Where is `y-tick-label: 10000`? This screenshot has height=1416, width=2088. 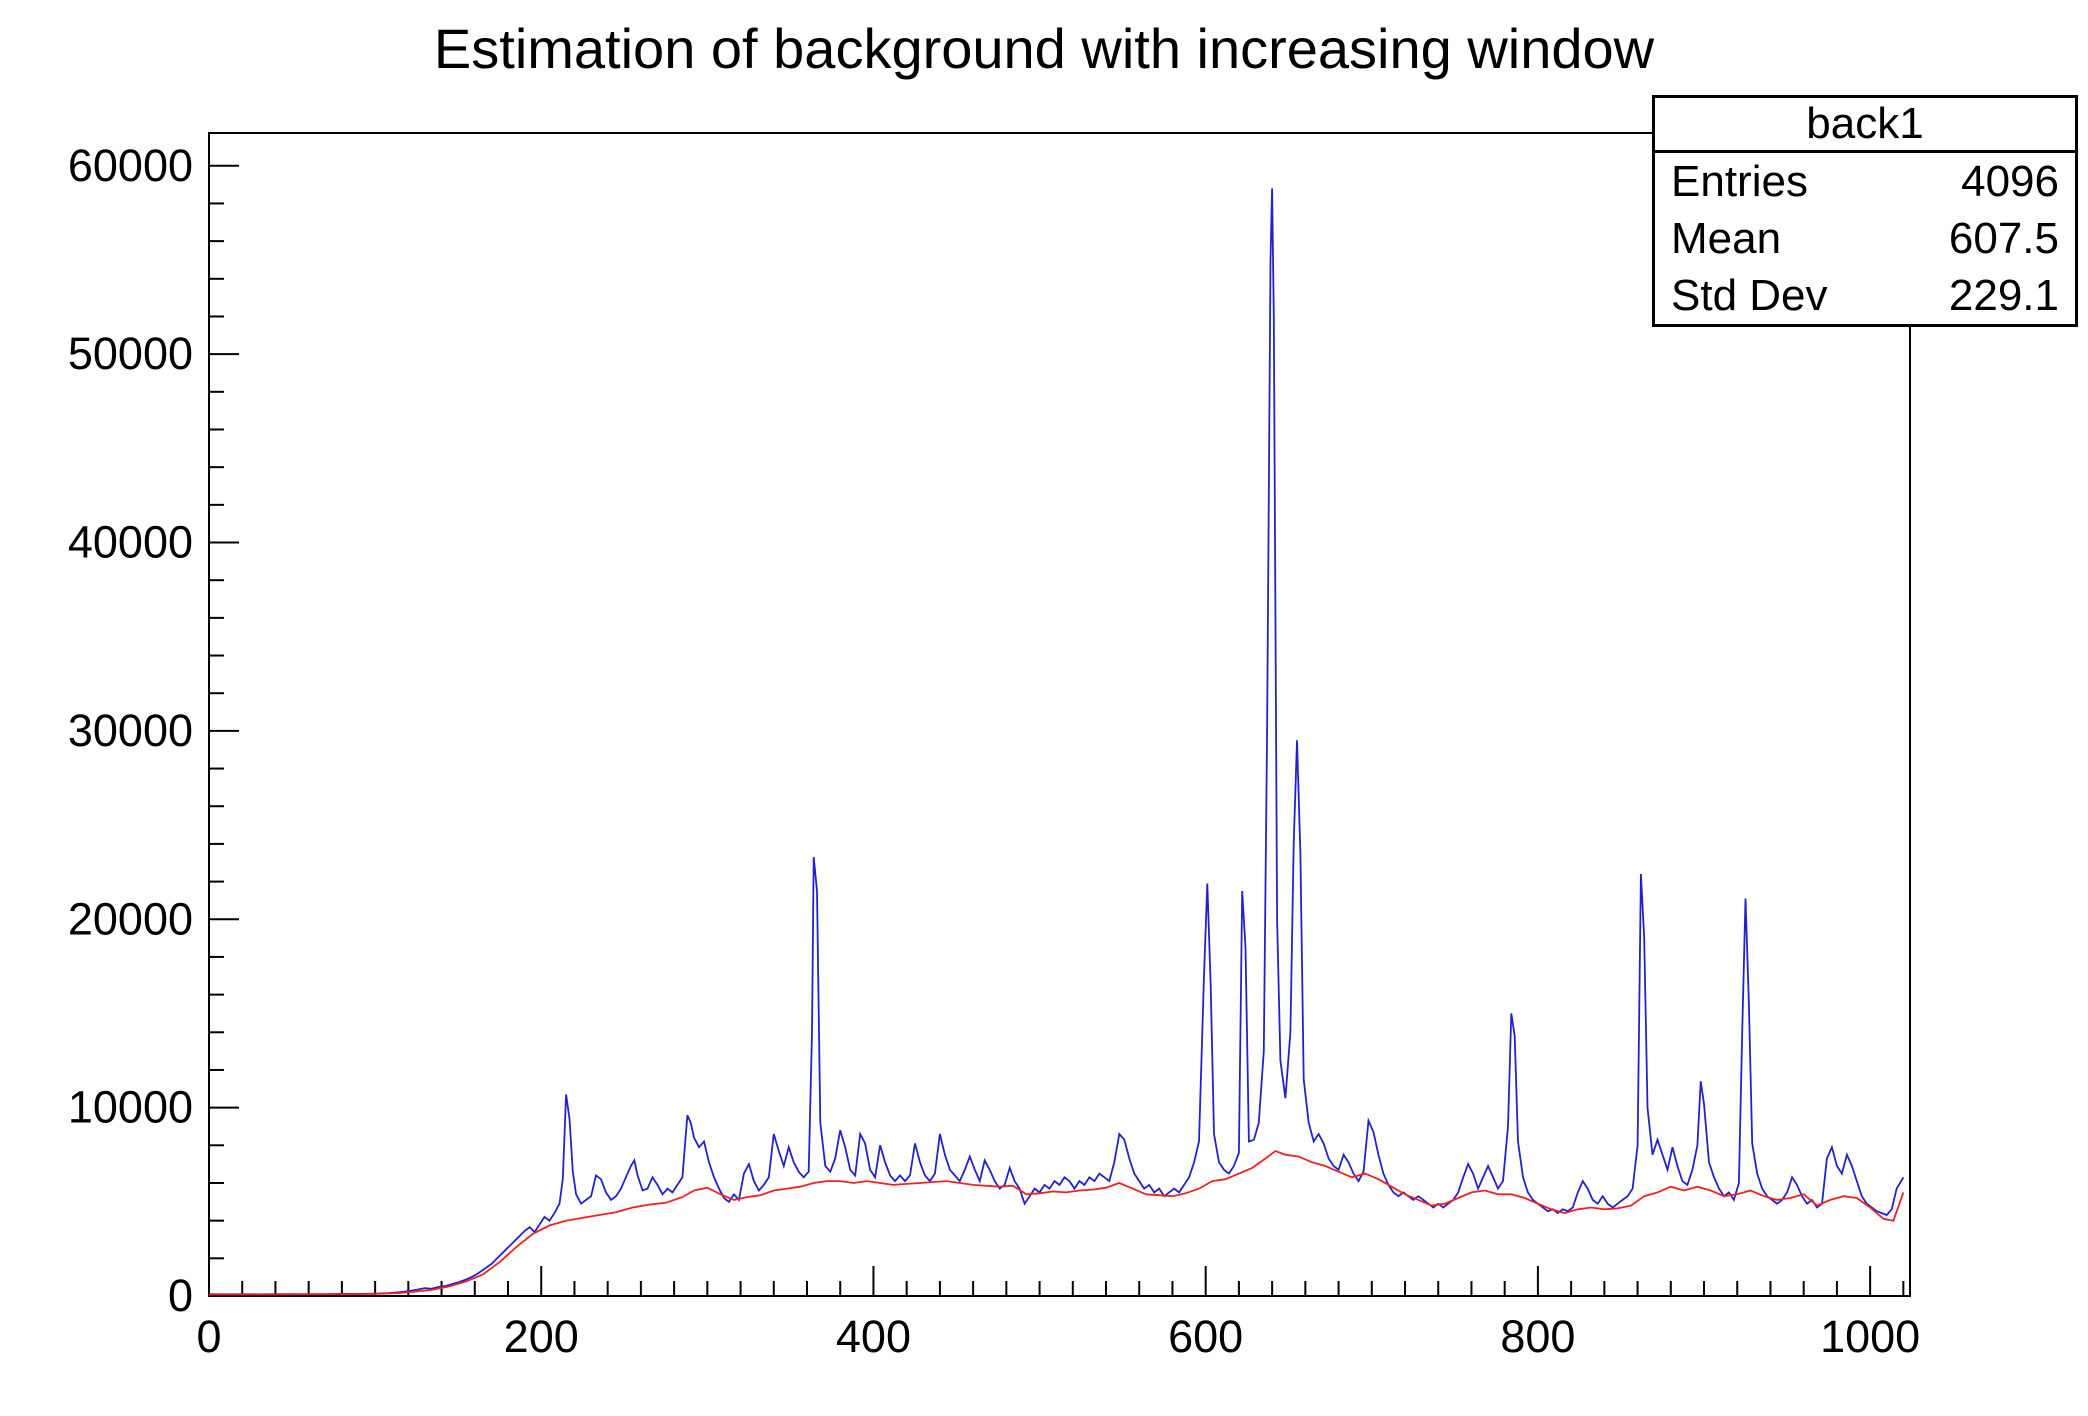 y-tick-label: 10000 is located at coordinates (130, 1107).